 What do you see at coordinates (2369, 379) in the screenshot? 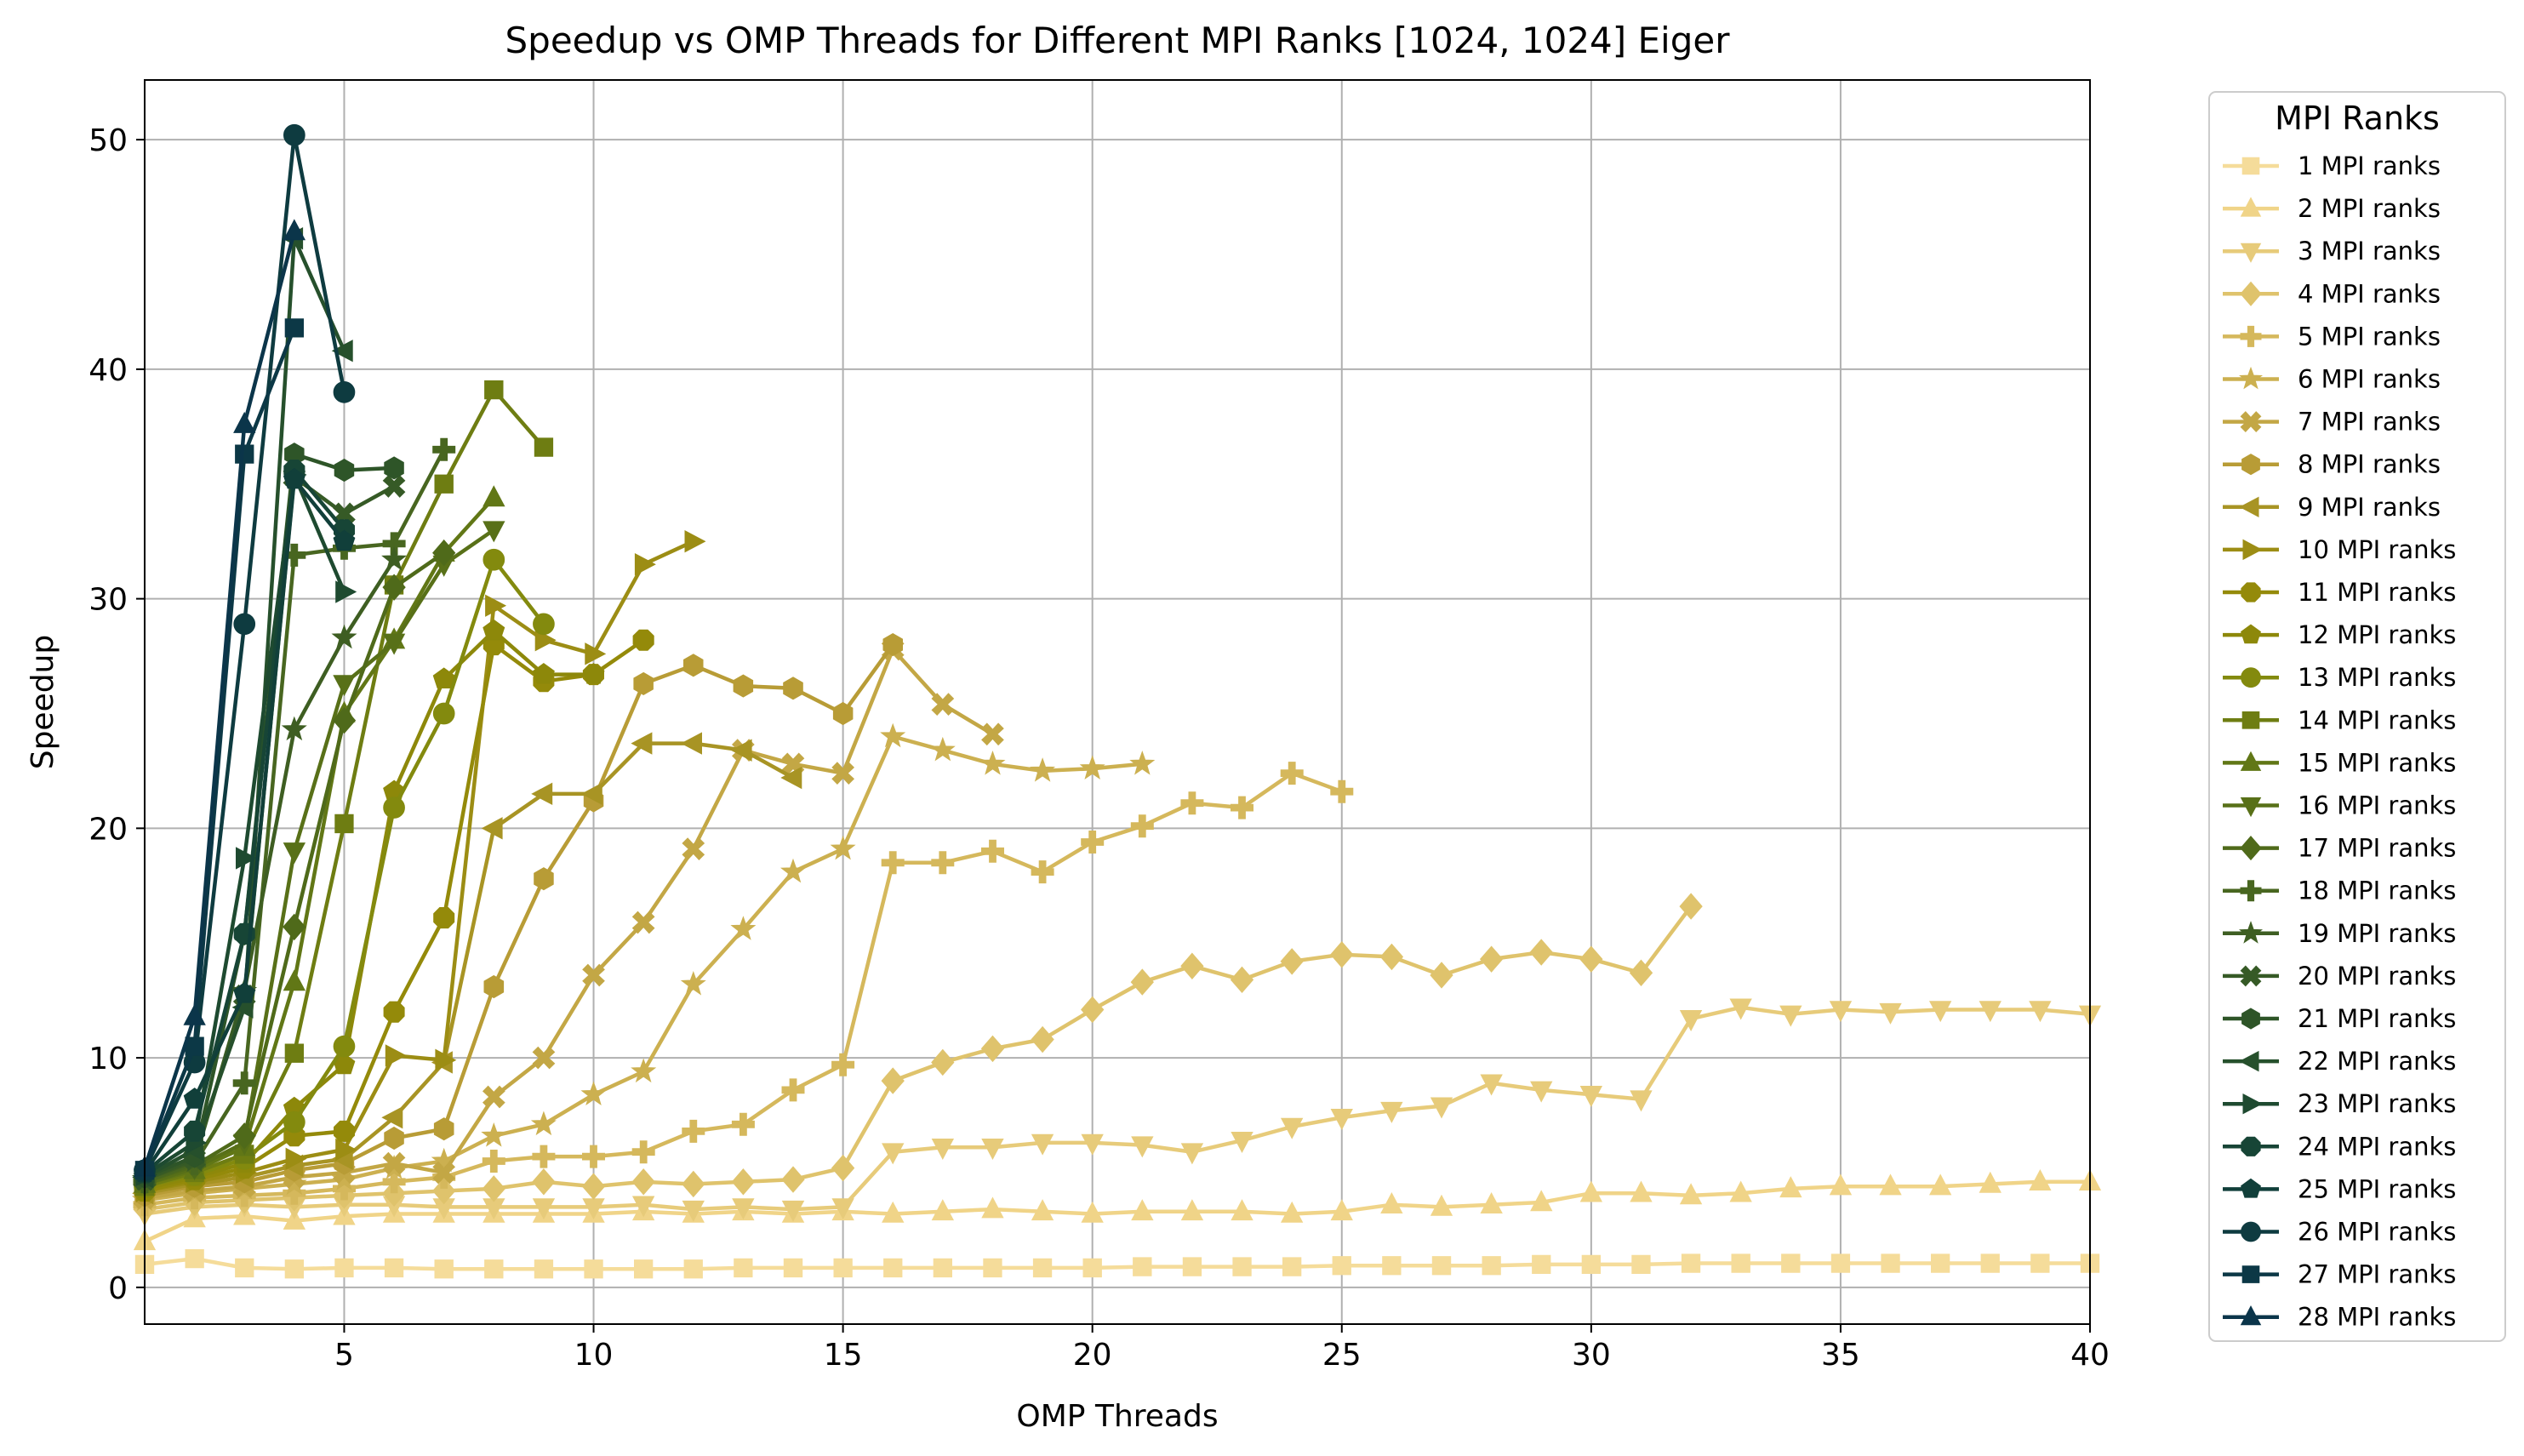
I see `legend-label: 6 MPI ranks` at bounding box center [2369, 379].